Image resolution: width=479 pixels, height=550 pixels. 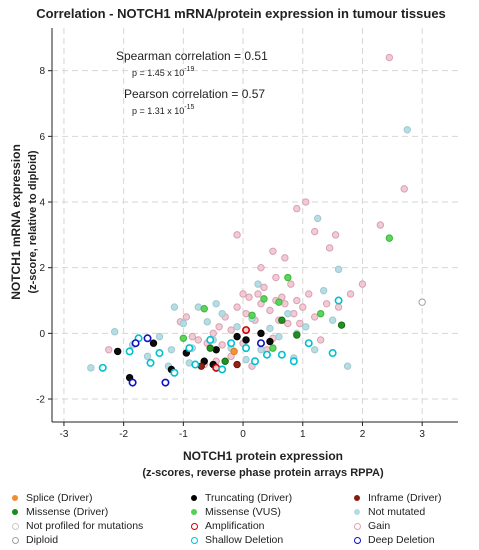 What do you see at coordinates (244, 540) in the screenshot?
I see `legend-label: Shallow Deletion` at bounding box center [244, 540].